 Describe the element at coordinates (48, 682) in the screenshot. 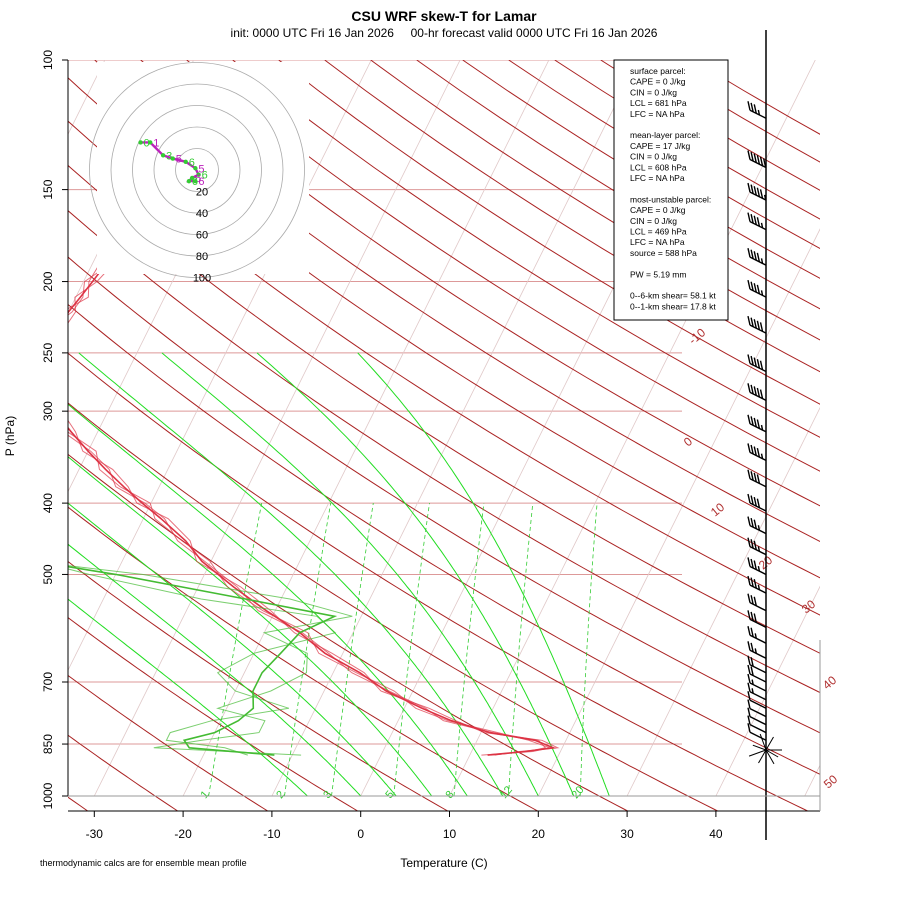

I see `y-tick-label: 700` at that location.